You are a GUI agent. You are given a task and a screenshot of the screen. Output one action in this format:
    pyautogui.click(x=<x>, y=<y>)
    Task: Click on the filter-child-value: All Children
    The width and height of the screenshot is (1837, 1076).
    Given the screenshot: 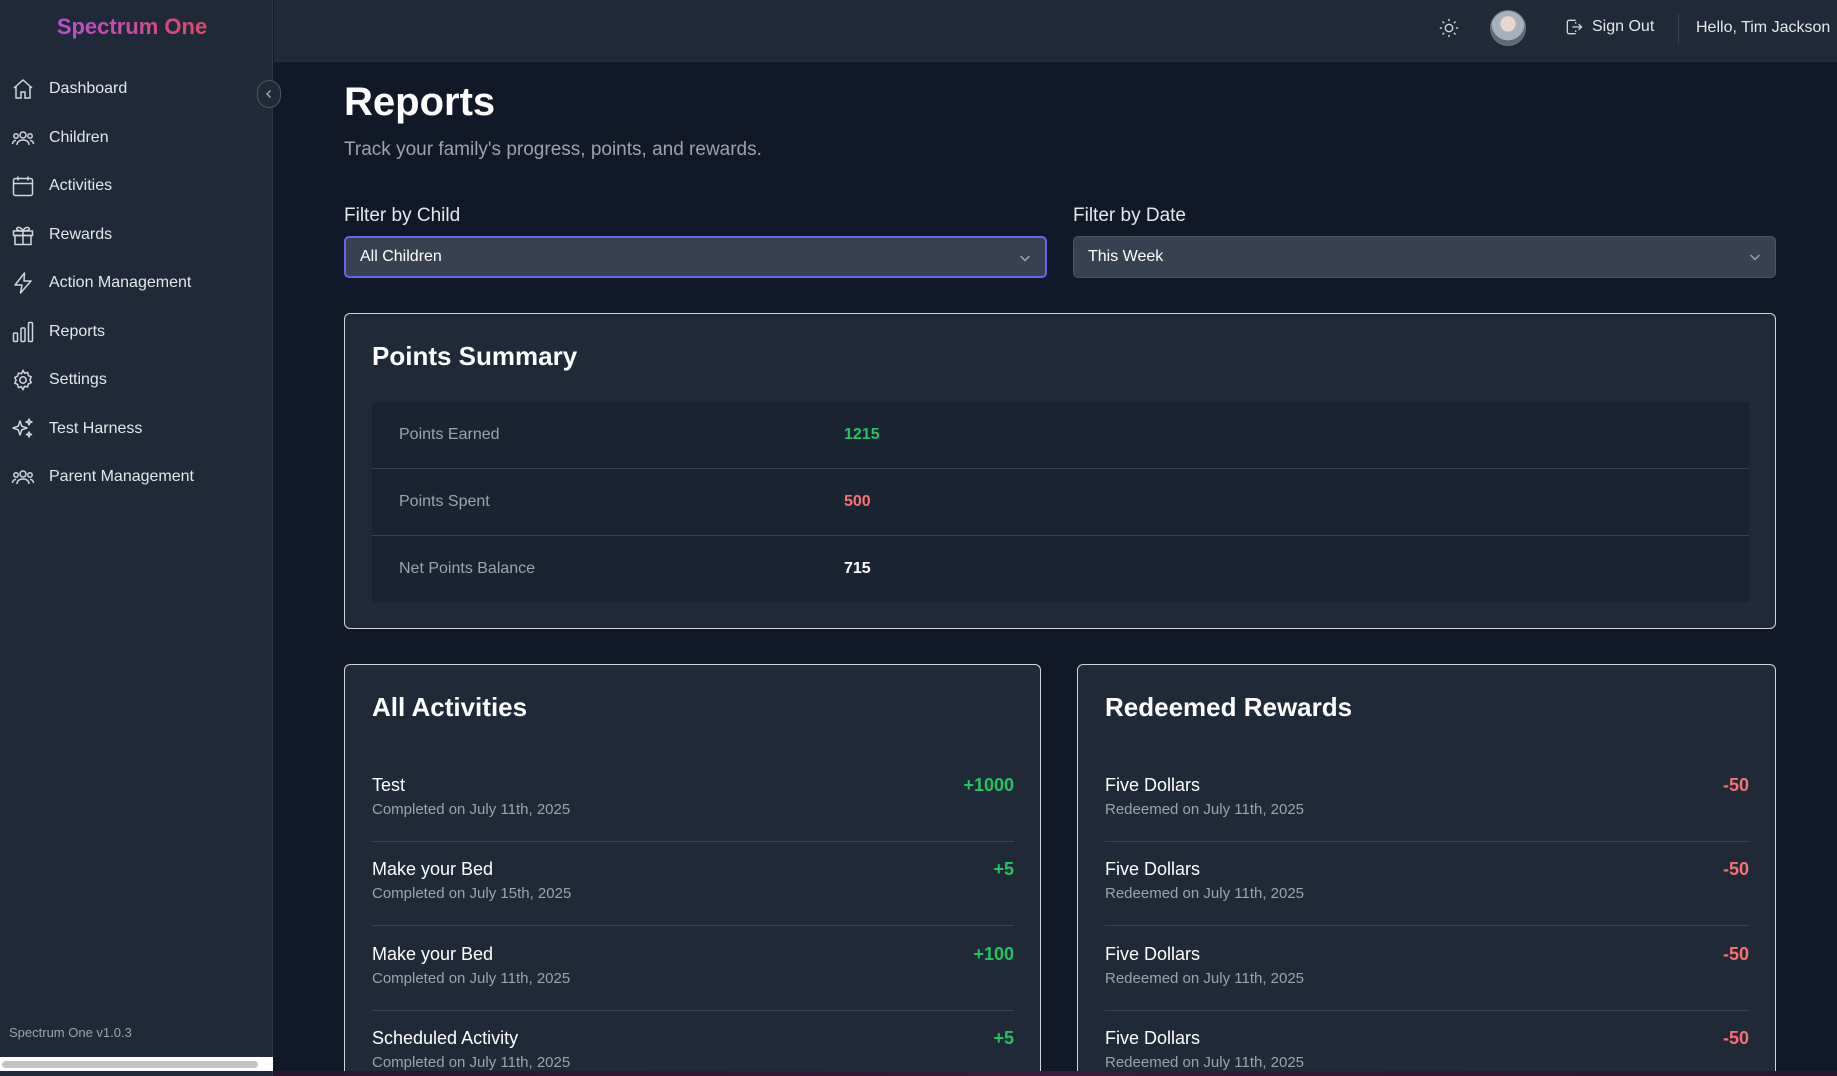 What is the action you would take?
    pyautogui.click(x=401, y=256)
    